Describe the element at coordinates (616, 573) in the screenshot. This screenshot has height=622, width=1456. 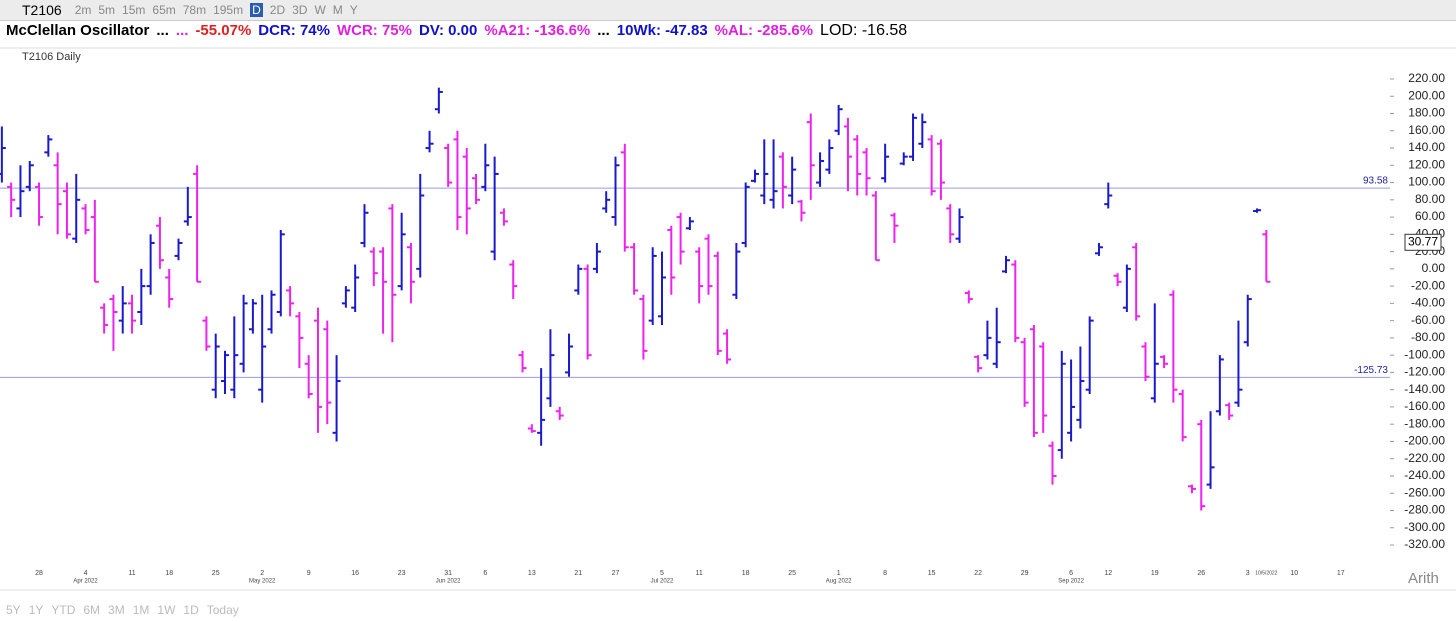
I see `x-tick-label: 27` at that location.